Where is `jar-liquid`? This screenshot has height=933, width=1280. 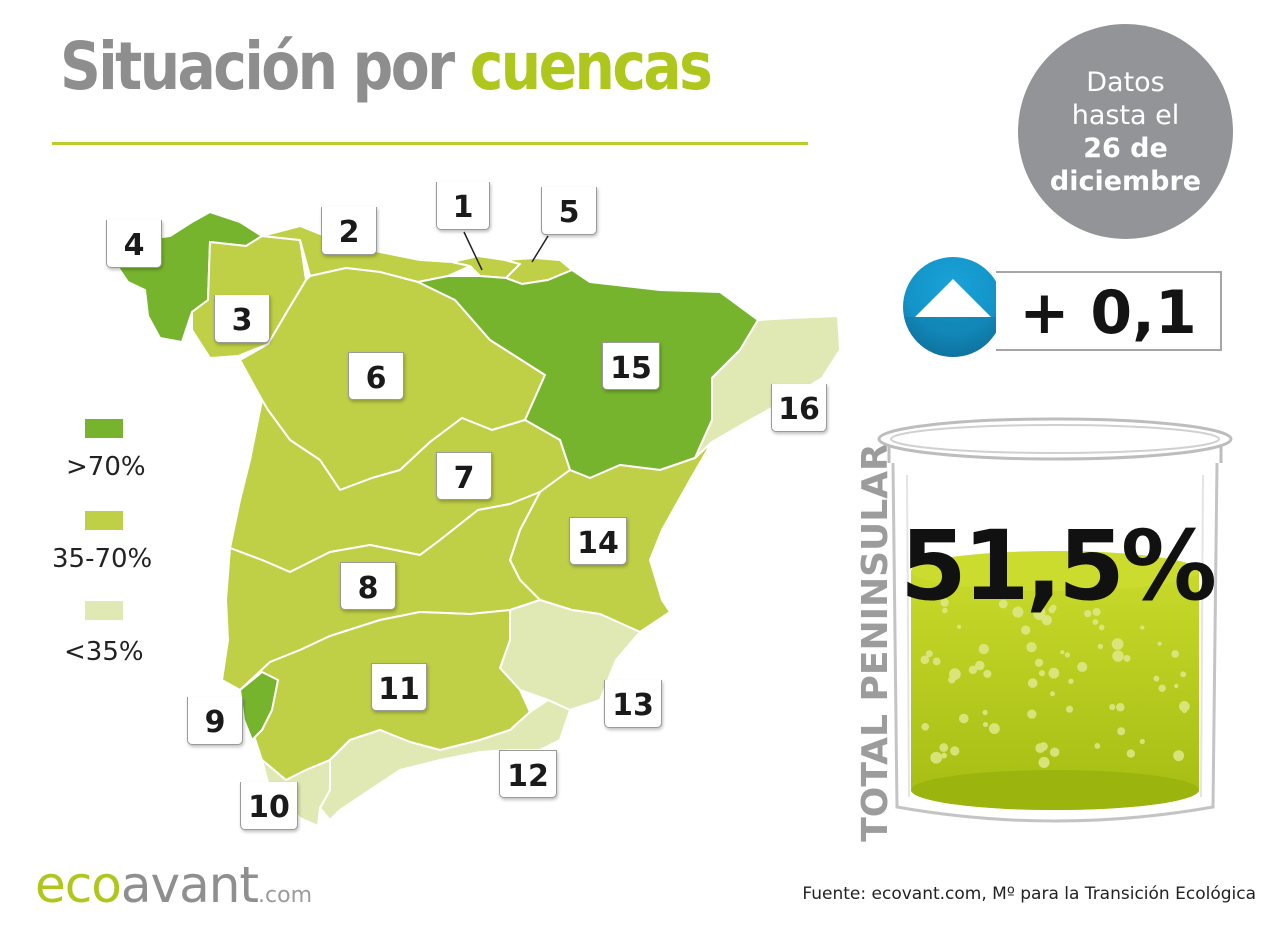
jar-liquid is located at coordinates (1055, 680).